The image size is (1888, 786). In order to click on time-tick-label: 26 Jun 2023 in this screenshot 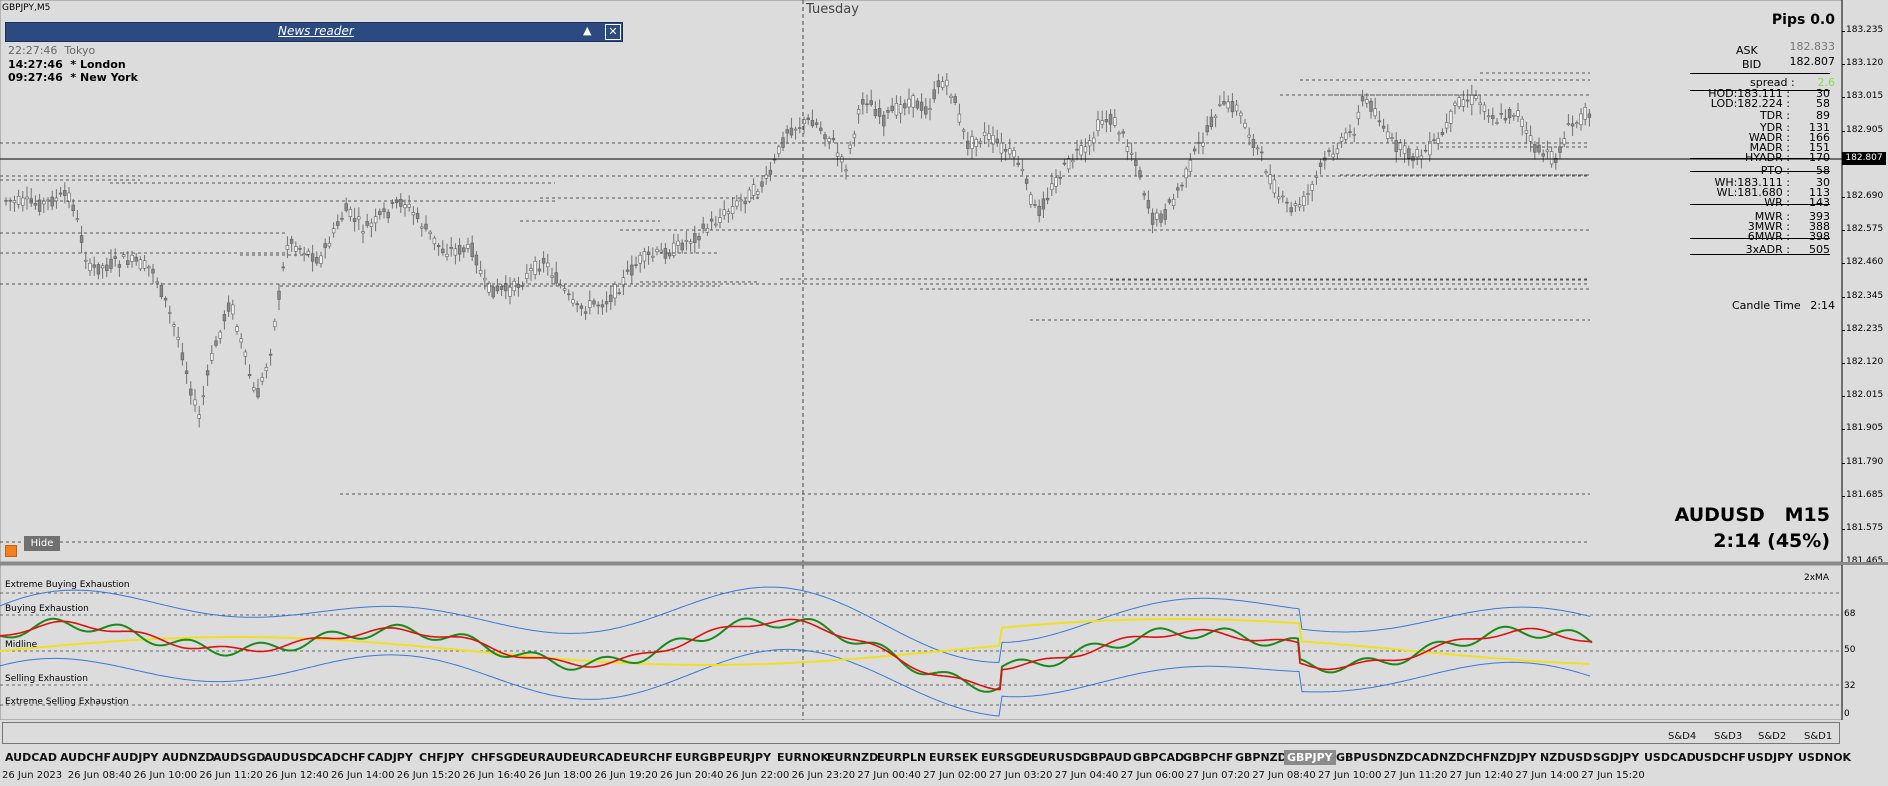, I will do `click(32, 775)`.